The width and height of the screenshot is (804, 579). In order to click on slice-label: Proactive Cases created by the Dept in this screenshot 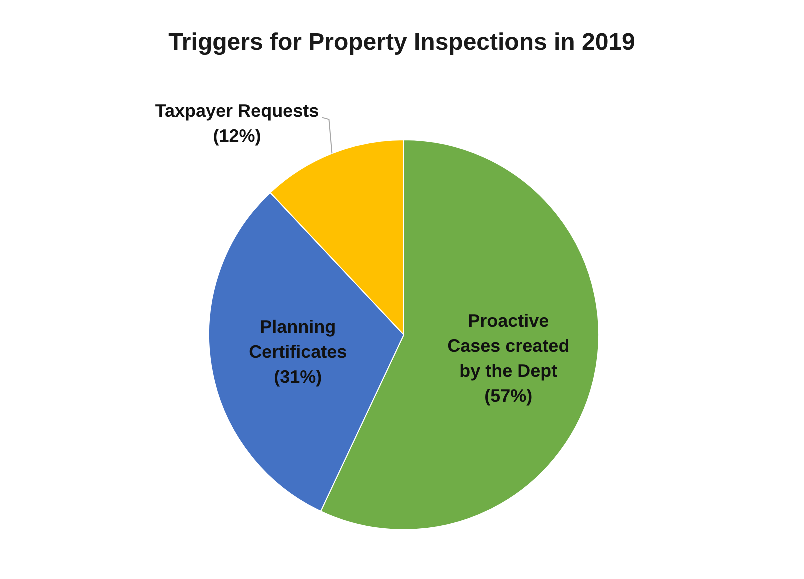, I will do `click(509, 345)`.